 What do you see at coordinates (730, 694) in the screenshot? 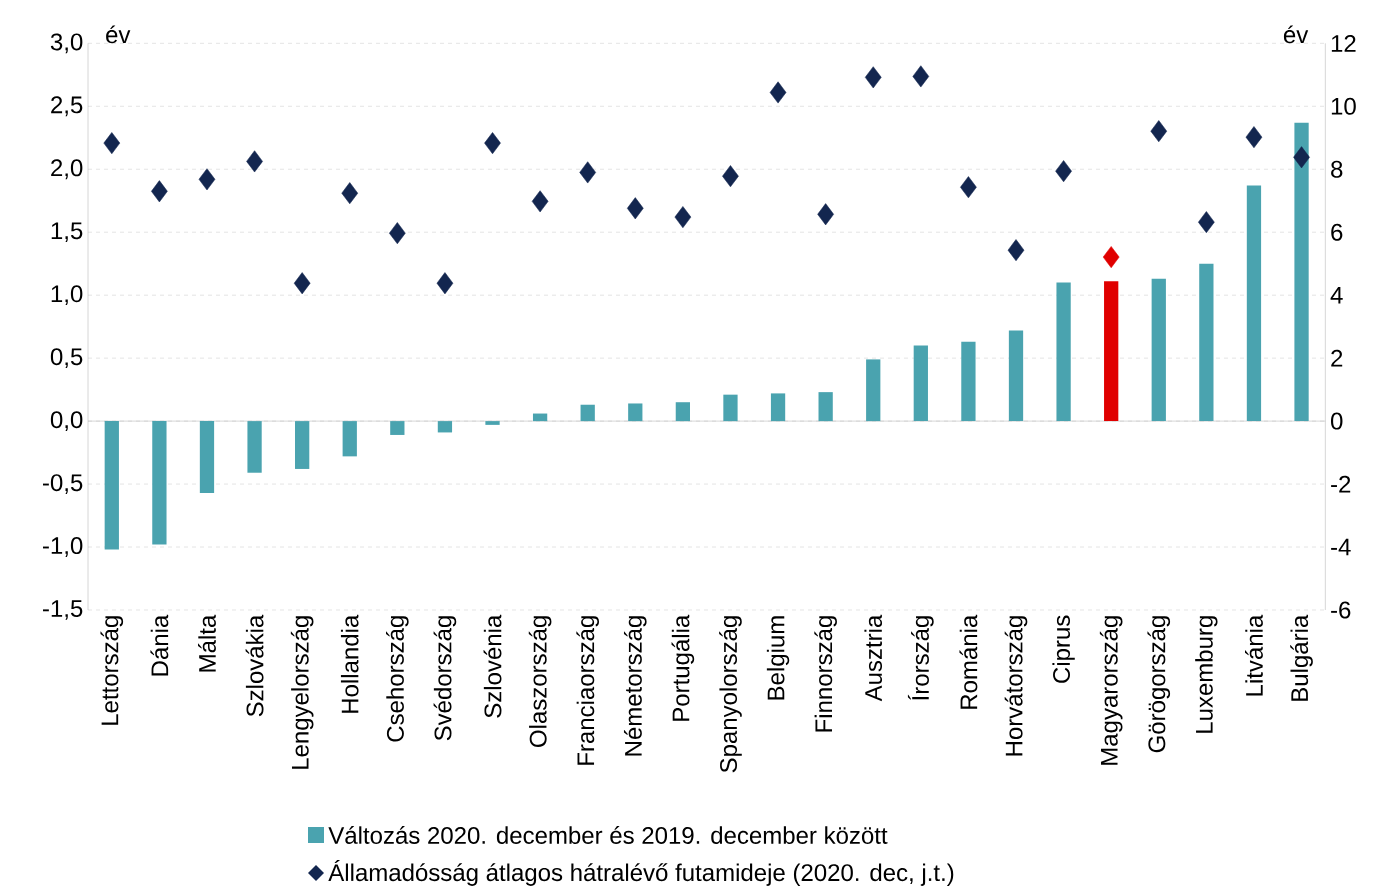
I see `x-tick-label: Spanyolország` at bounding box center [730, 694].